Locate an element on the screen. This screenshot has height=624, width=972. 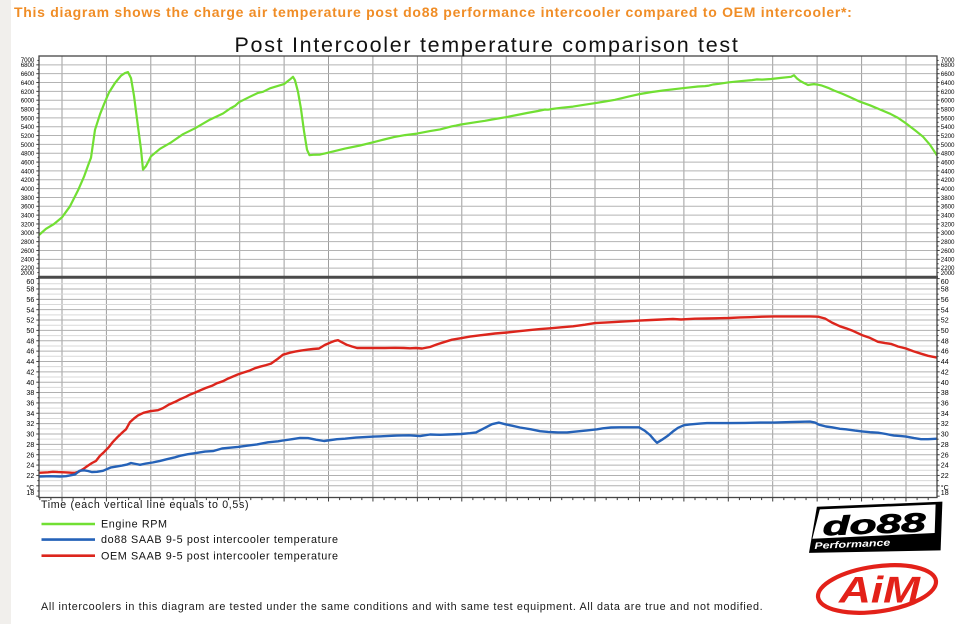
svg-text: Performance is located at coordinates (852, 544).